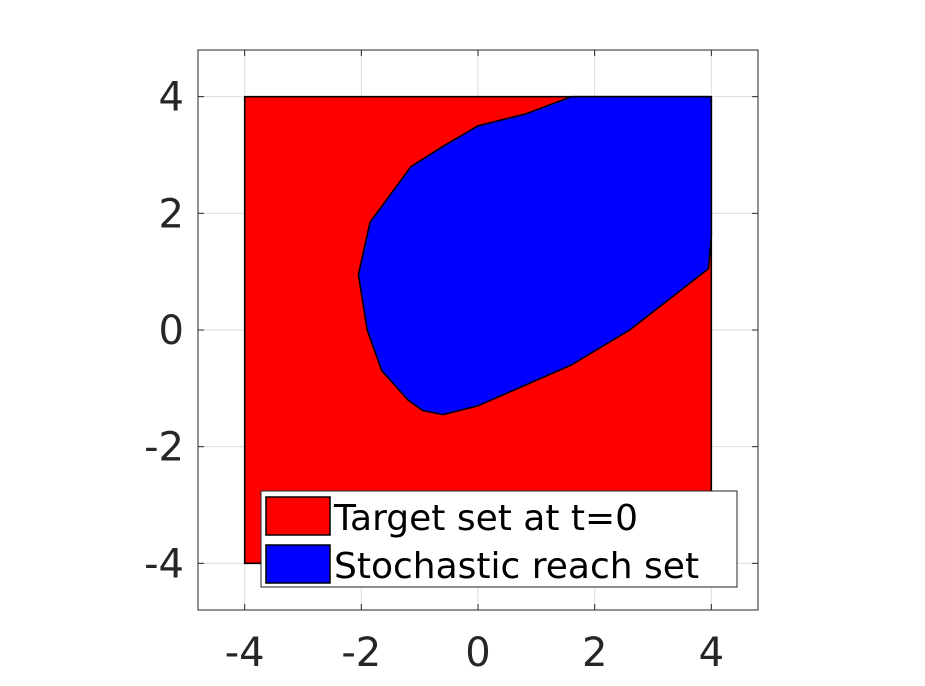  I want to click on y-tick-label: -2, so click(164, 448).